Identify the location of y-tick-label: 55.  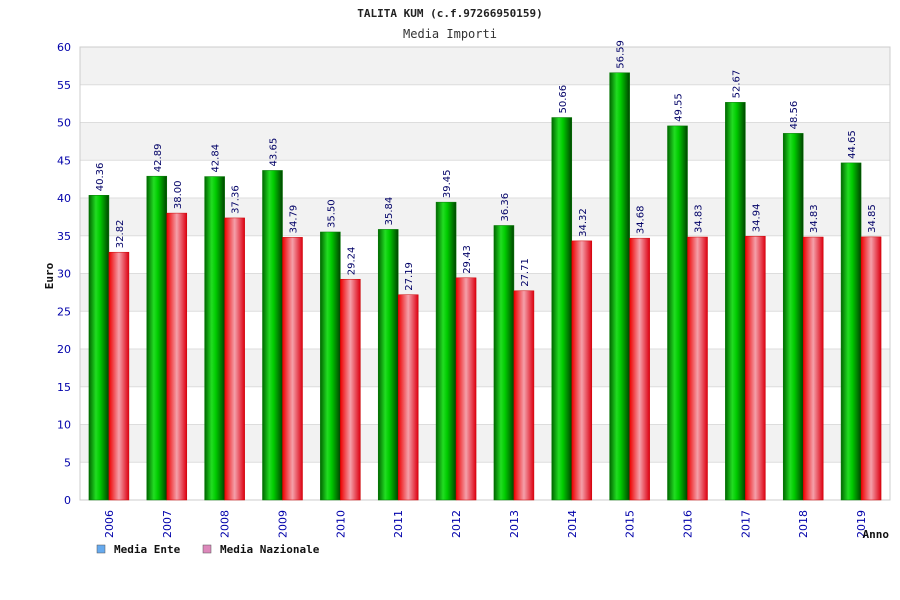
(64, 85).